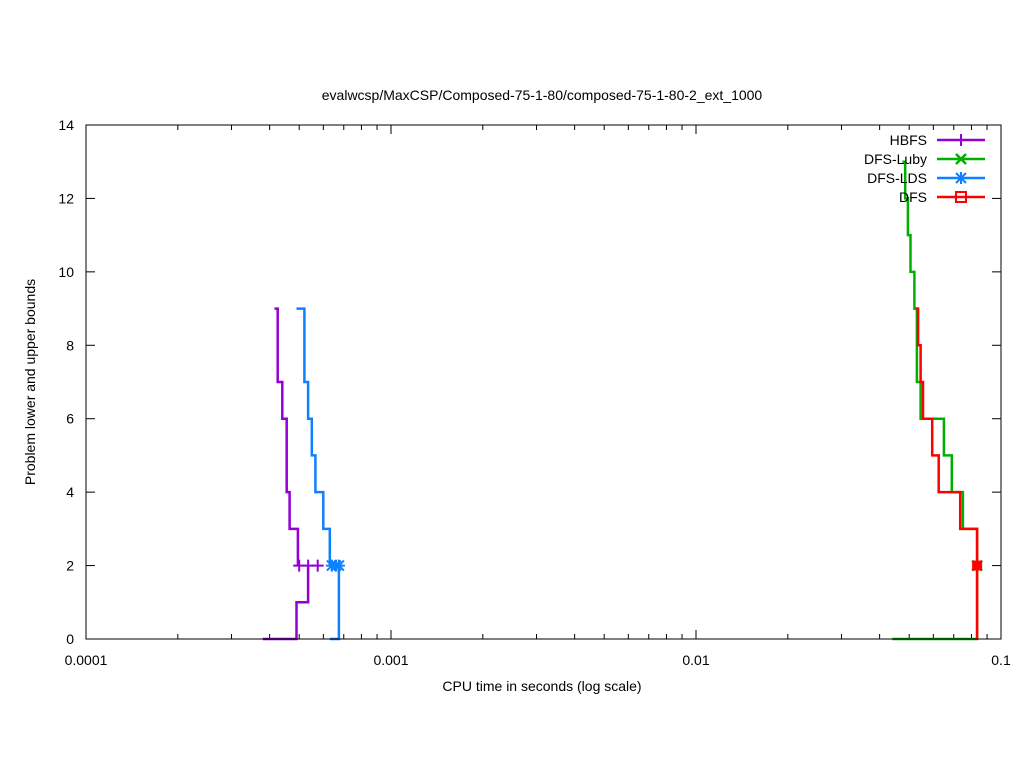 Image resolution: width=1024 pixels, height=768 pixels. Describe the element at coordinates (541, 686) in the screenshot. I see `x-axis-label: CPU time in seconds (log scale)` at that location.